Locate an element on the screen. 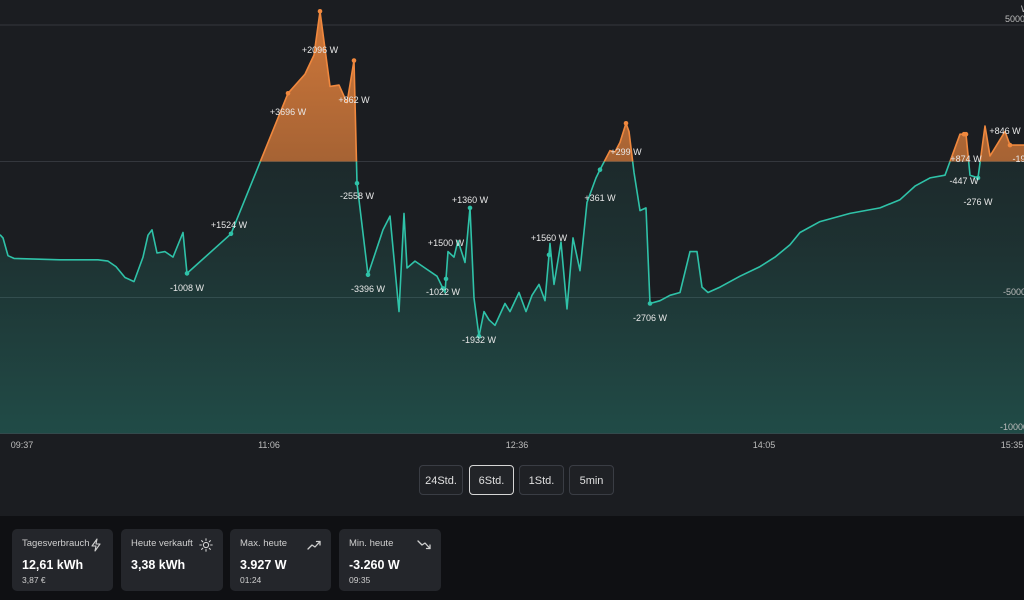 Image resolution: width=1024 pixels, height=600 pixels. x-tick-1535: 15:35 is located at coordinates (1012, 445).